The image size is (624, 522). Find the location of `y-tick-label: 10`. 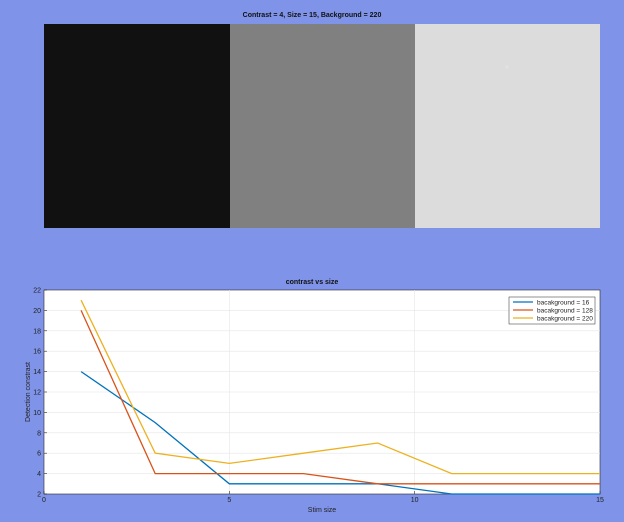

y-tick-label: 10 is located at coordinates (37, 413).